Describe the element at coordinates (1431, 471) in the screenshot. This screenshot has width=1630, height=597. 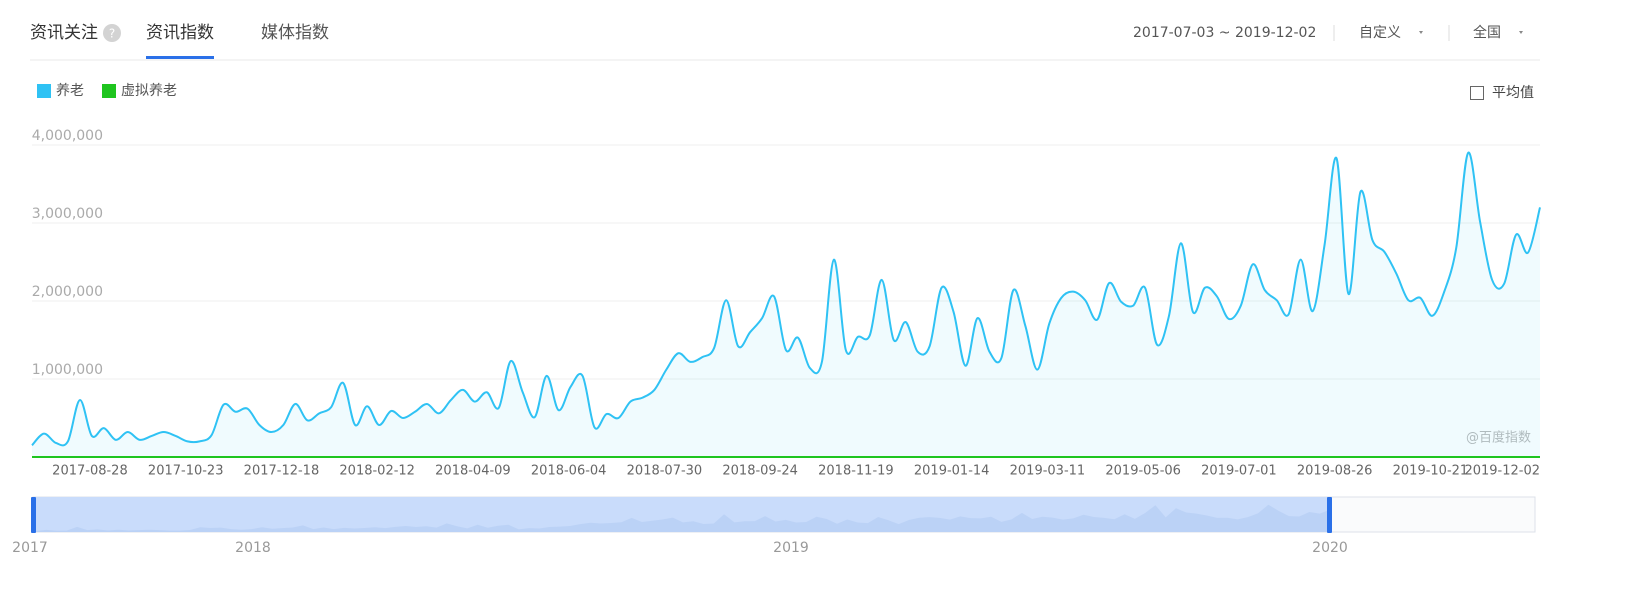
I see `x-tick-label: 2019-10-21` at that location.